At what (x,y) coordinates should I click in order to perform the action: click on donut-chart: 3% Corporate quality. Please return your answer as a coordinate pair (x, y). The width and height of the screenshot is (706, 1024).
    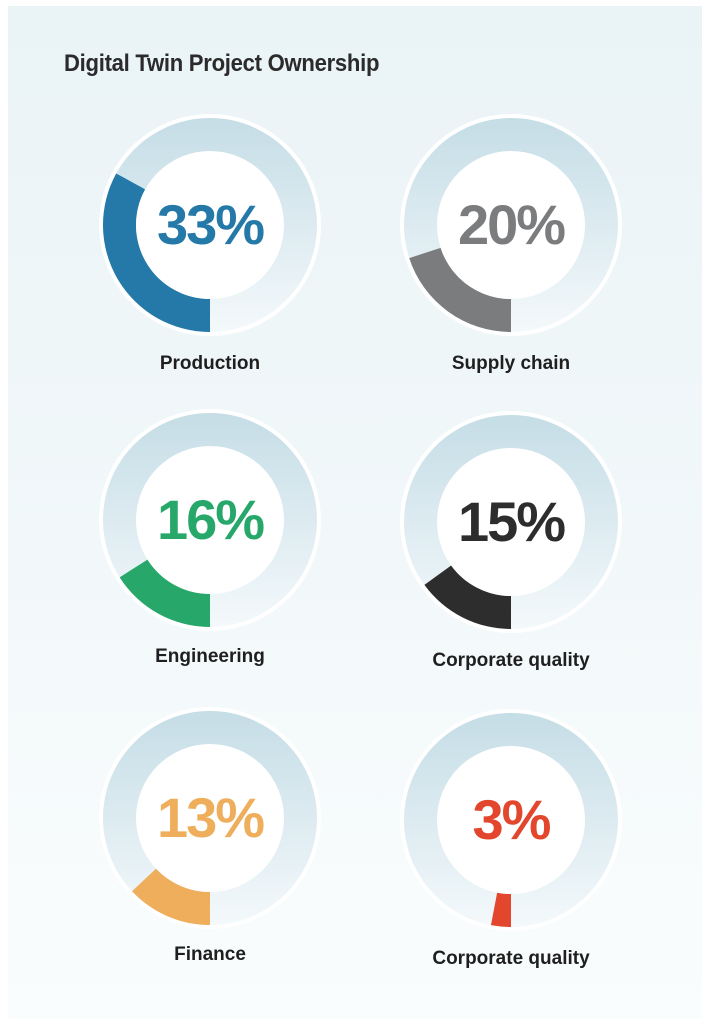
    Looking at the image, I should click on (511, 839).